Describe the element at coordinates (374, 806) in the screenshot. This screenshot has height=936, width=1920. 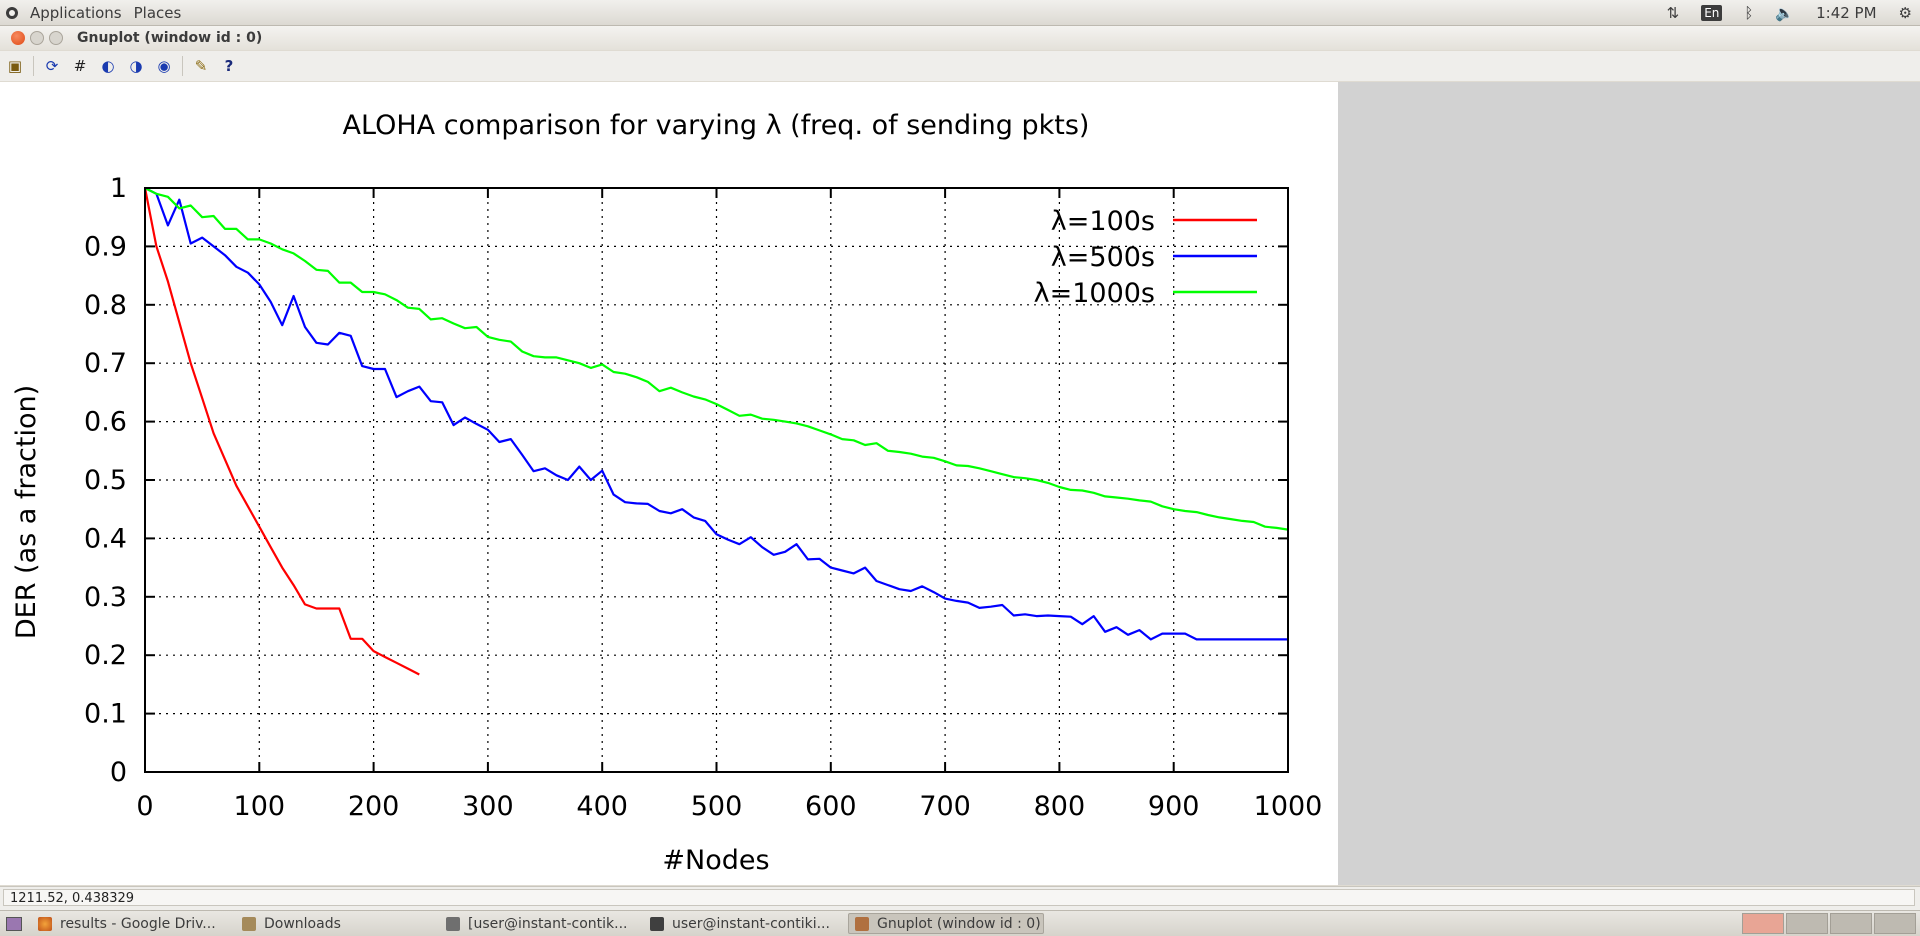
I see `x-tick-label: 200` at that location.